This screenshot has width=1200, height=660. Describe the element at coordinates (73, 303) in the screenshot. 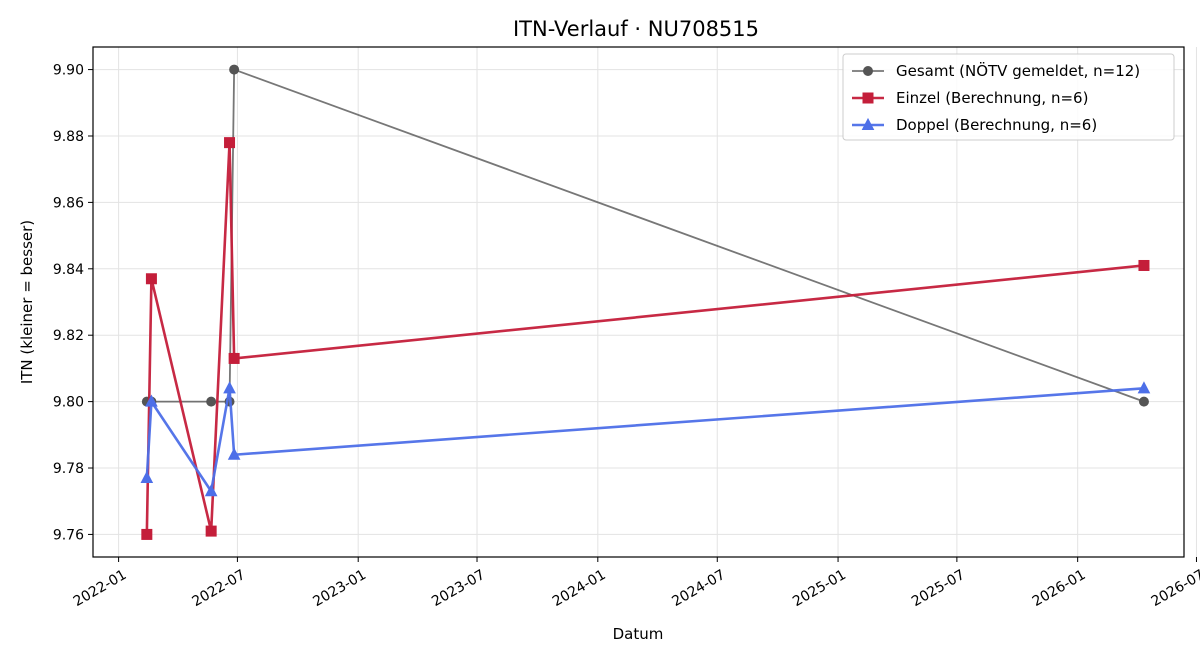

I see `y-axis: 9.76 9.78 9.80 9.82 9.84 9.86 9.88 9.90` at that location.